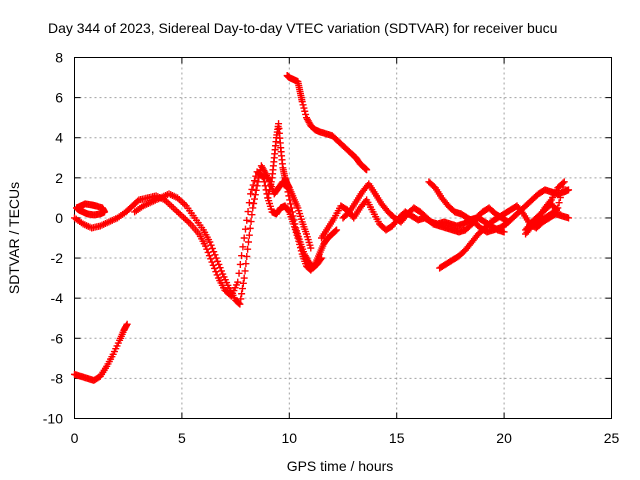 This screenshot has width=640, height=480. I want to click on x-tick-label: 5, so click(182, 438).